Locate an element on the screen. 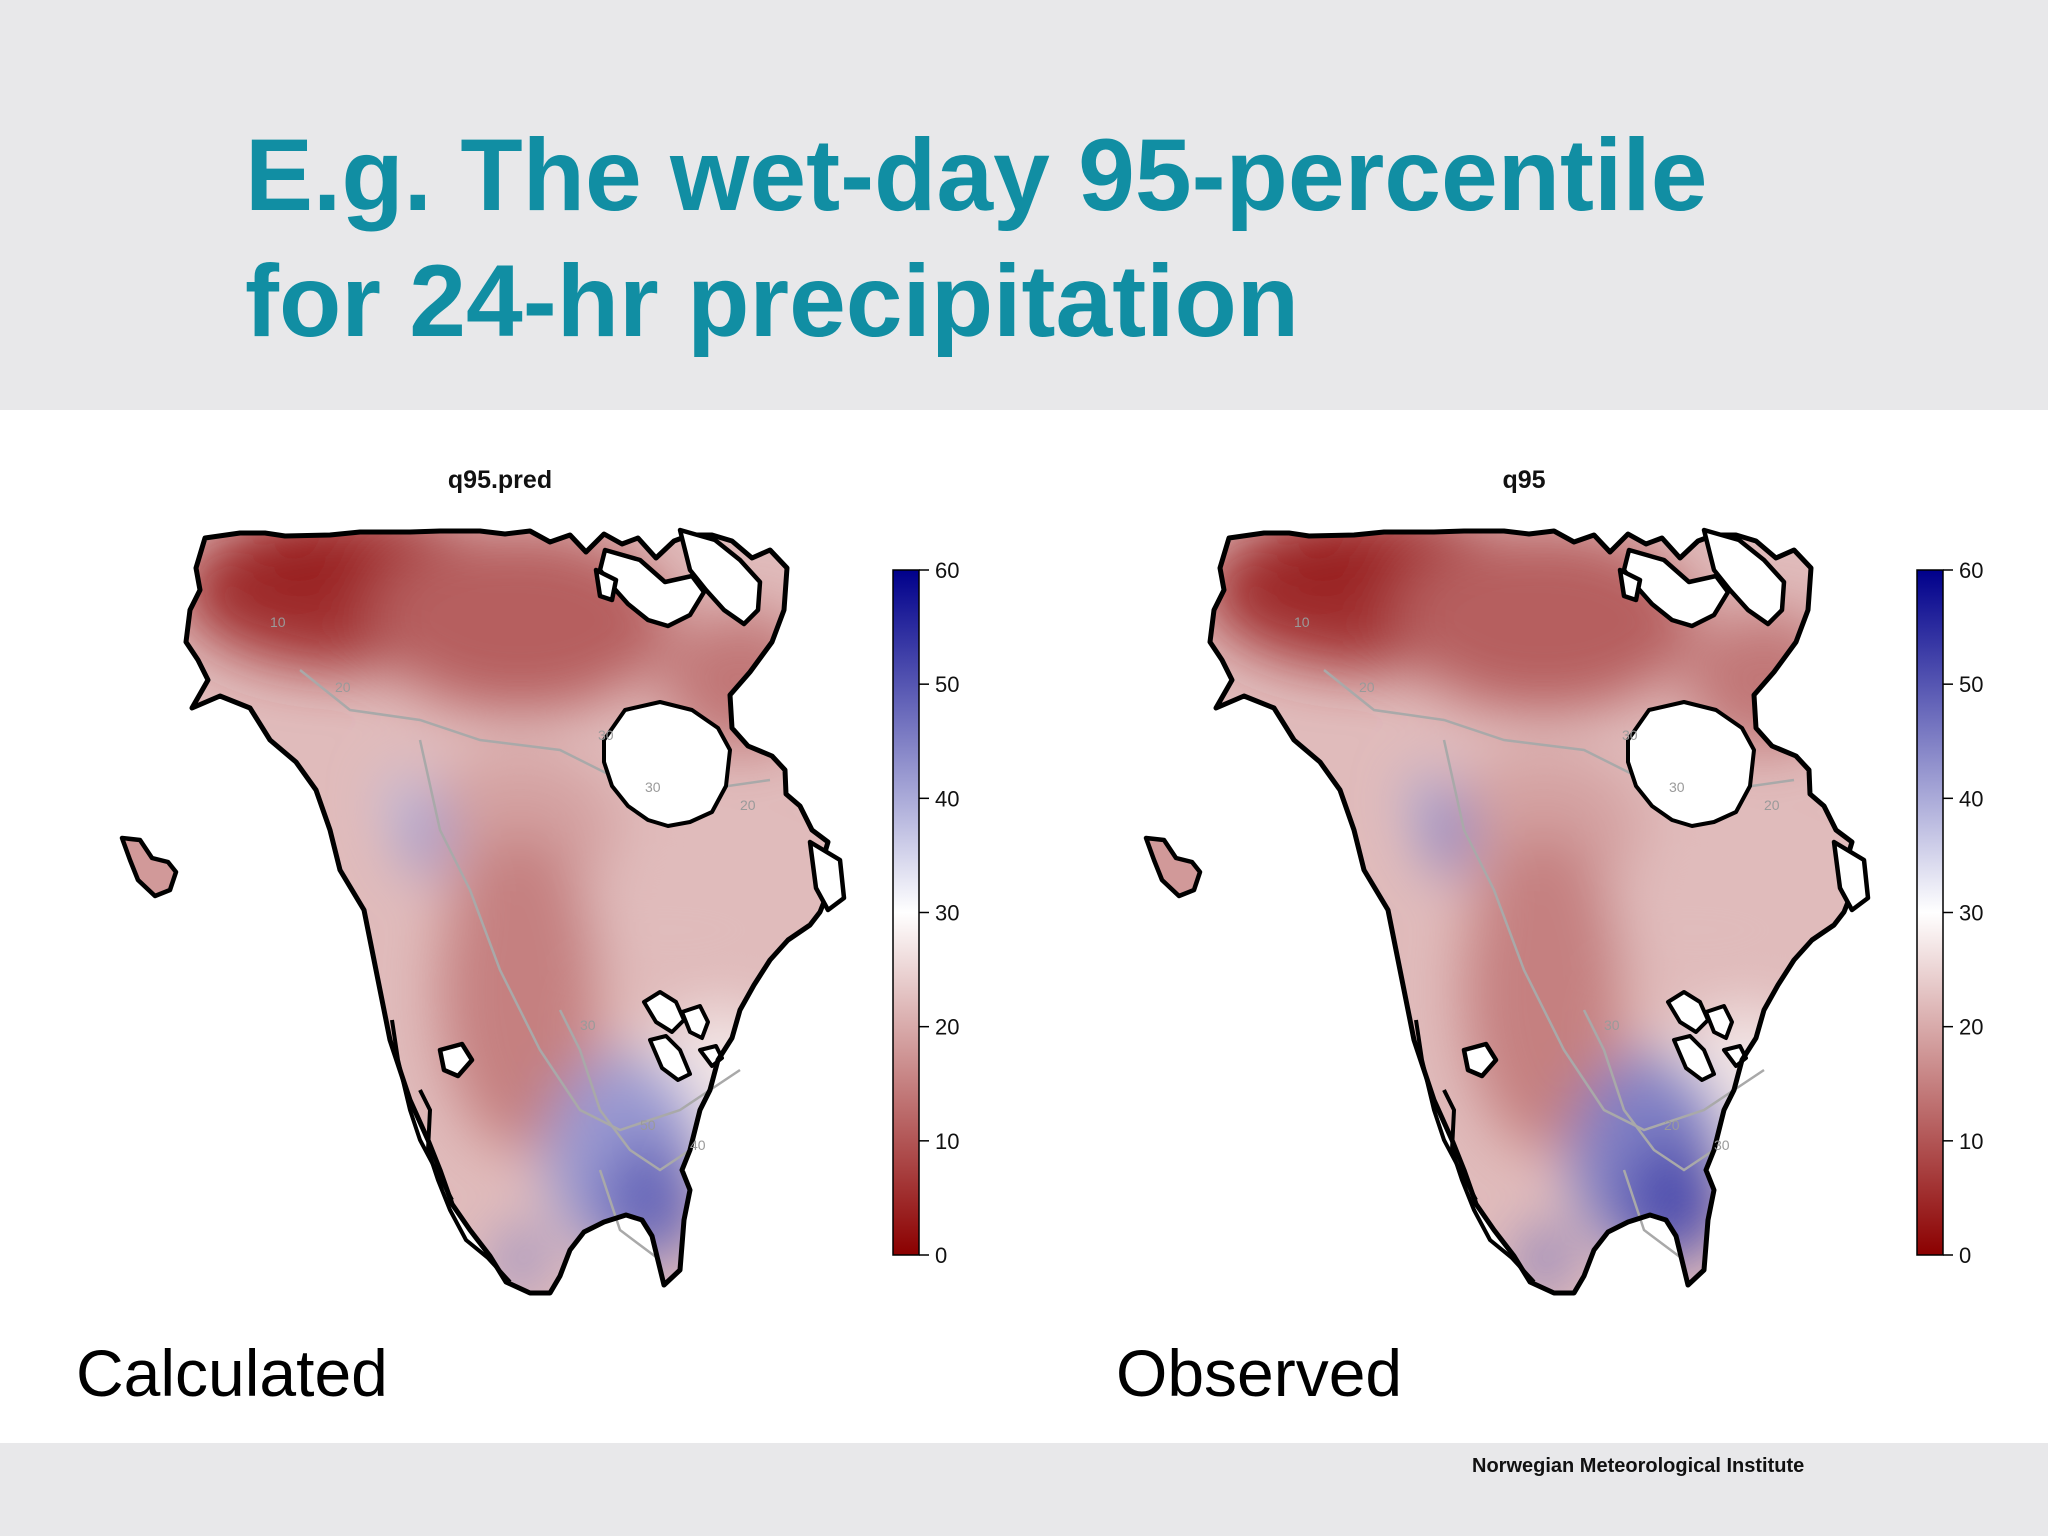 This screenshot has width=2048, height=1536. map-title-calculated: q95.pred is located at coordinates (500, 480).